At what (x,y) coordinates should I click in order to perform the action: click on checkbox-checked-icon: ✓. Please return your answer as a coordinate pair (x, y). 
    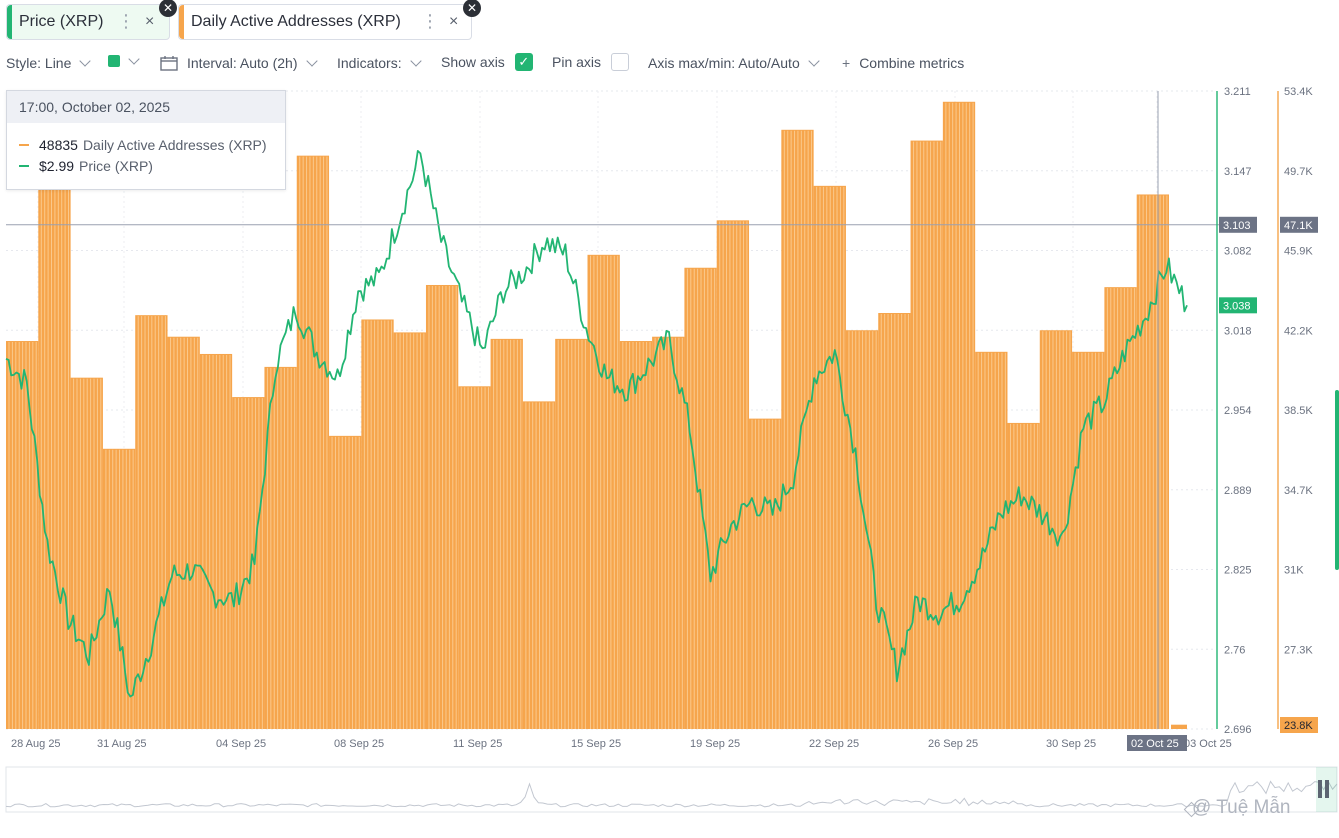
    Looking at the image, I should click on (523, 62).